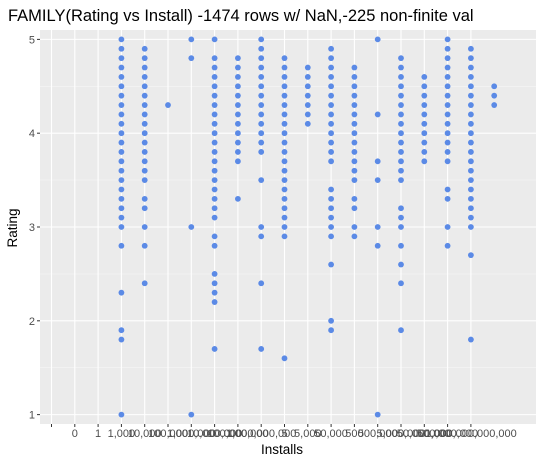 Image resolution: width=536 pixels, height=464 pixels. What do you see at coordinates (75, 434) in the screenshot?
I see `x-tick-label: 0` at bounding box center [75, 434].